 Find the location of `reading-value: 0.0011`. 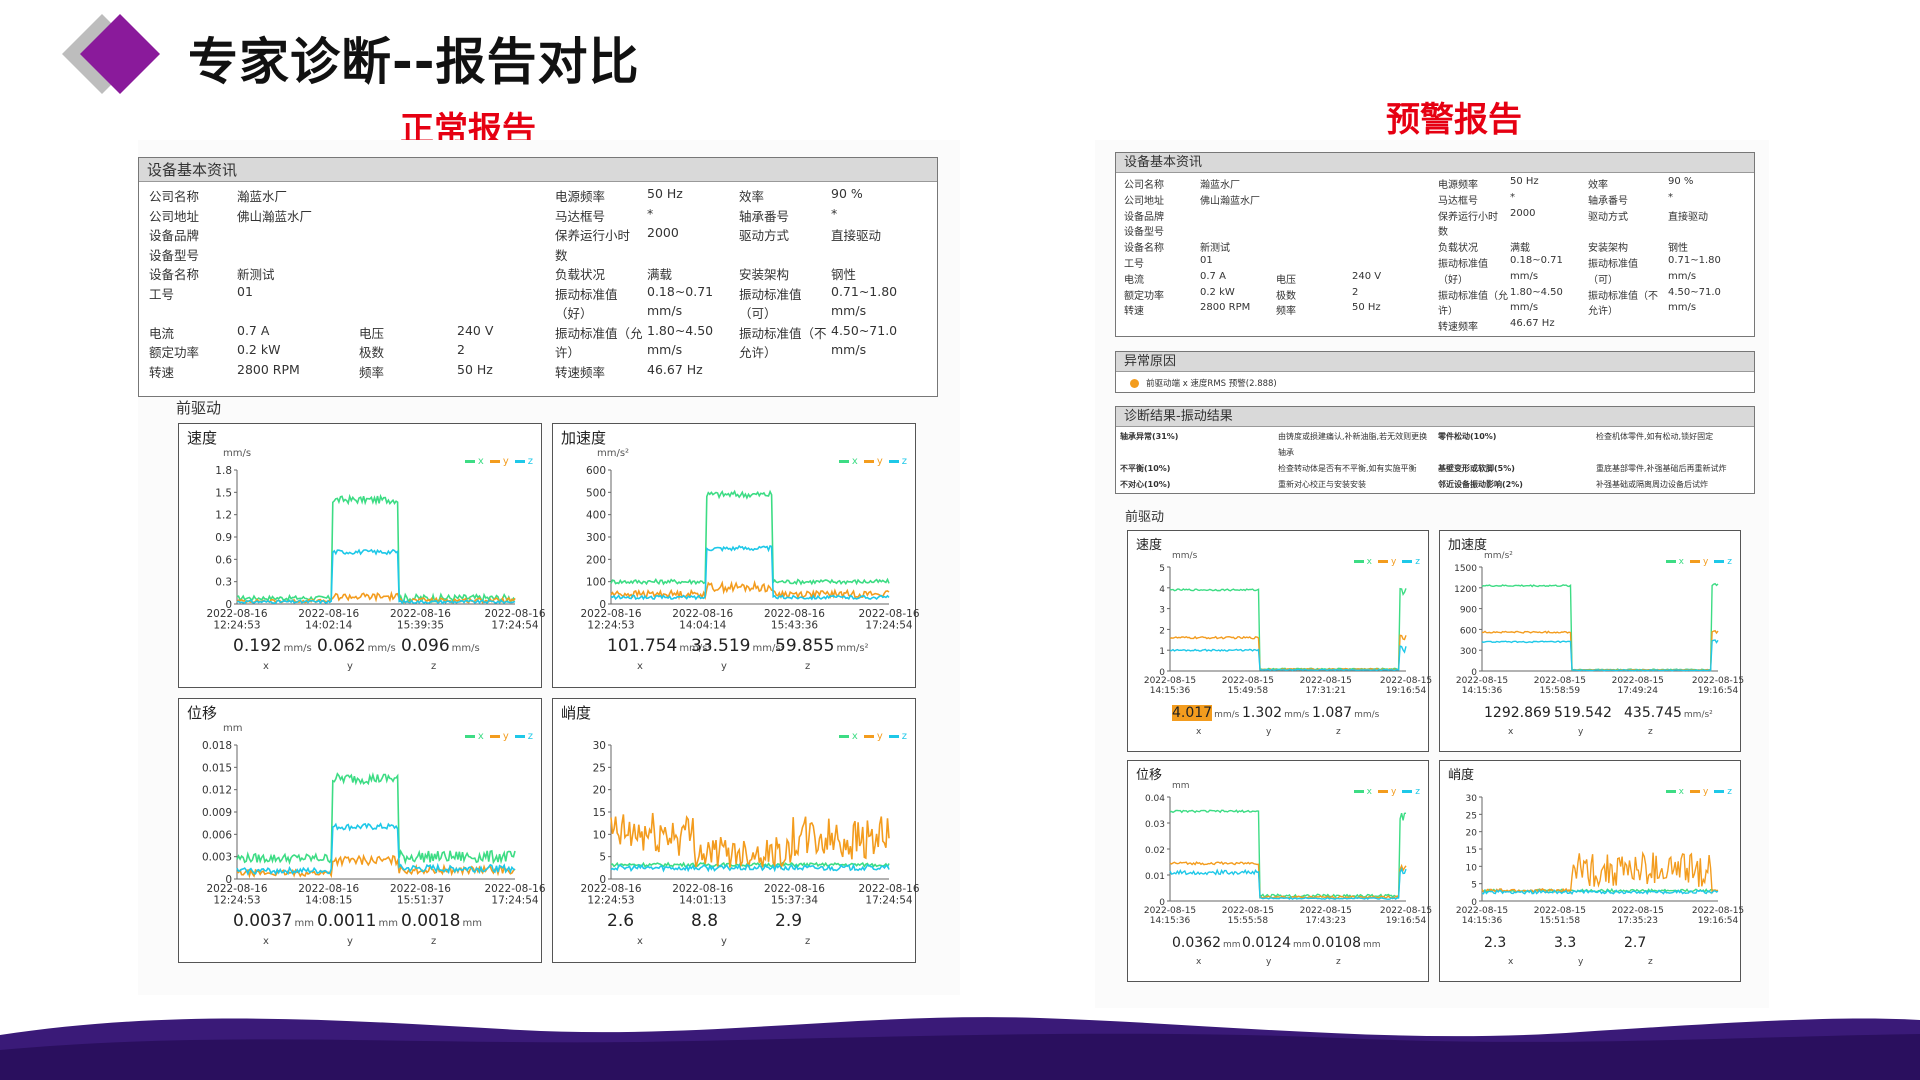

reading-value: 0.0011 is located at coordinates (347, 921).